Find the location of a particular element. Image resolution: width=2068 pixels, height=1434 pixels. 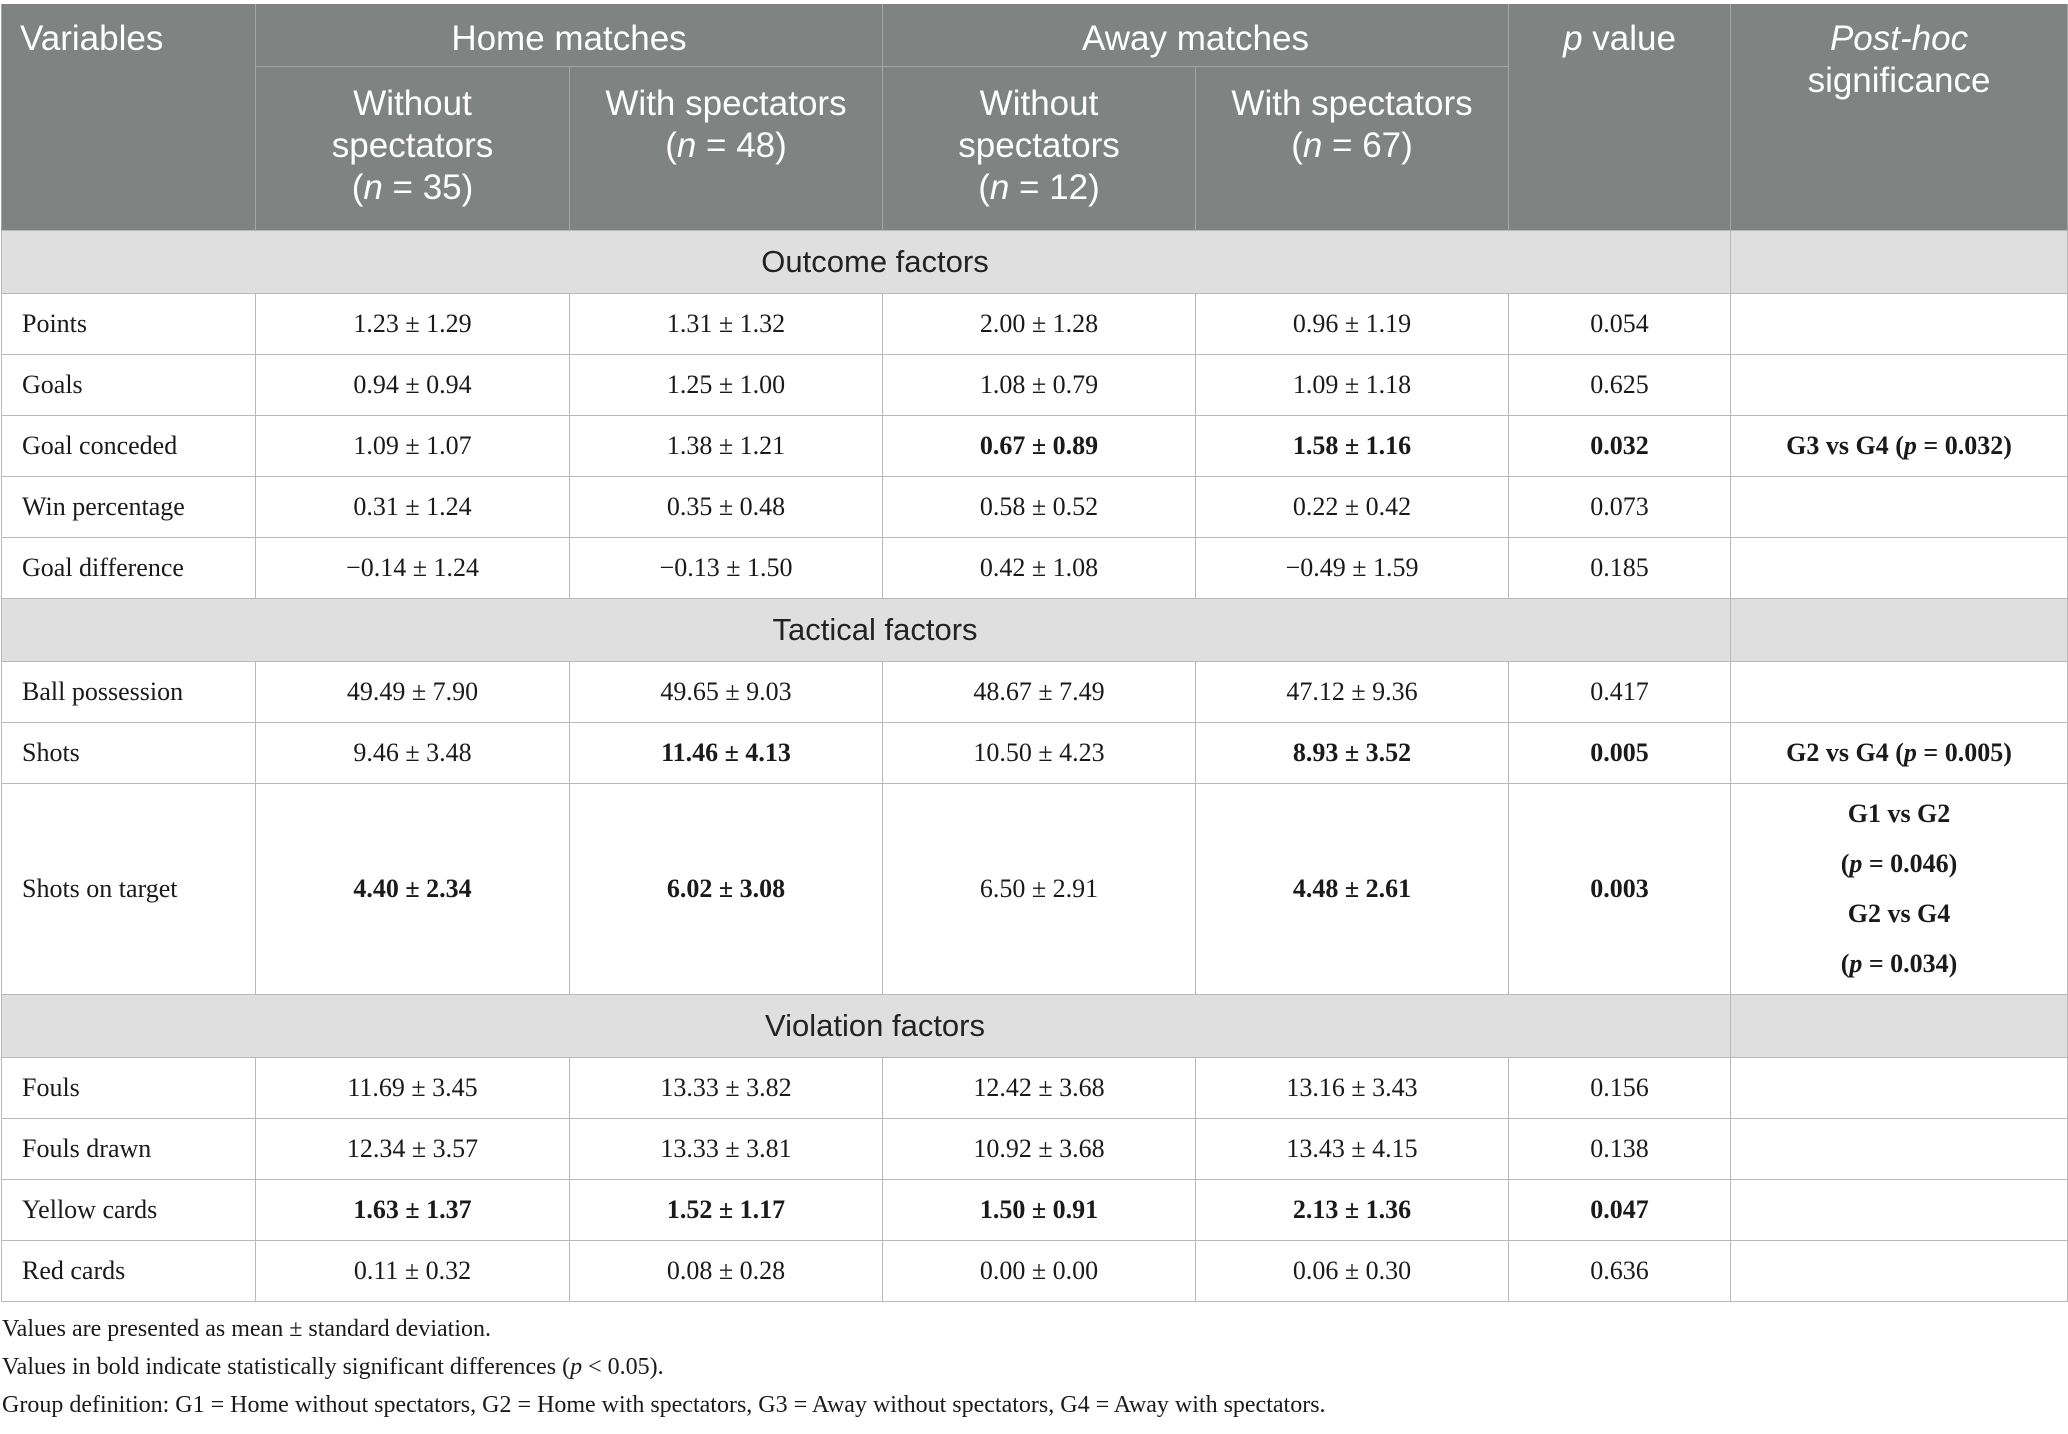

note-post: < 0.05). is located at coordinates (623, 1367).